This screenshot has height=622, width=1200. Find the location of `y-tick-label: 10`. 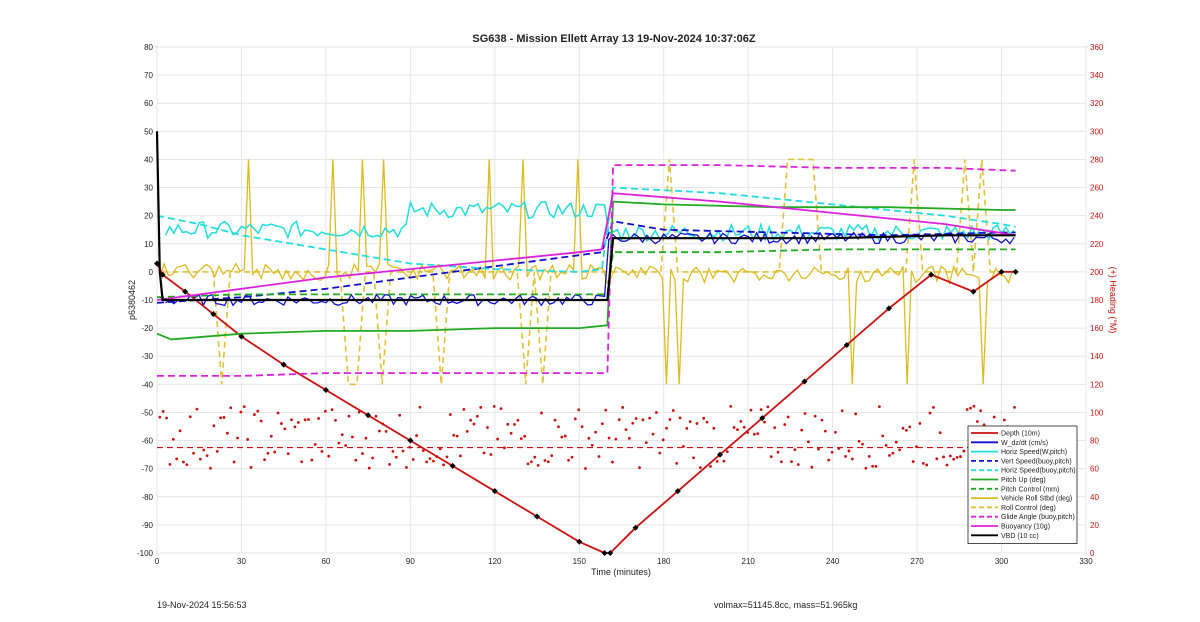

y-tick-label: 10 is located at coordinates (148, 244).